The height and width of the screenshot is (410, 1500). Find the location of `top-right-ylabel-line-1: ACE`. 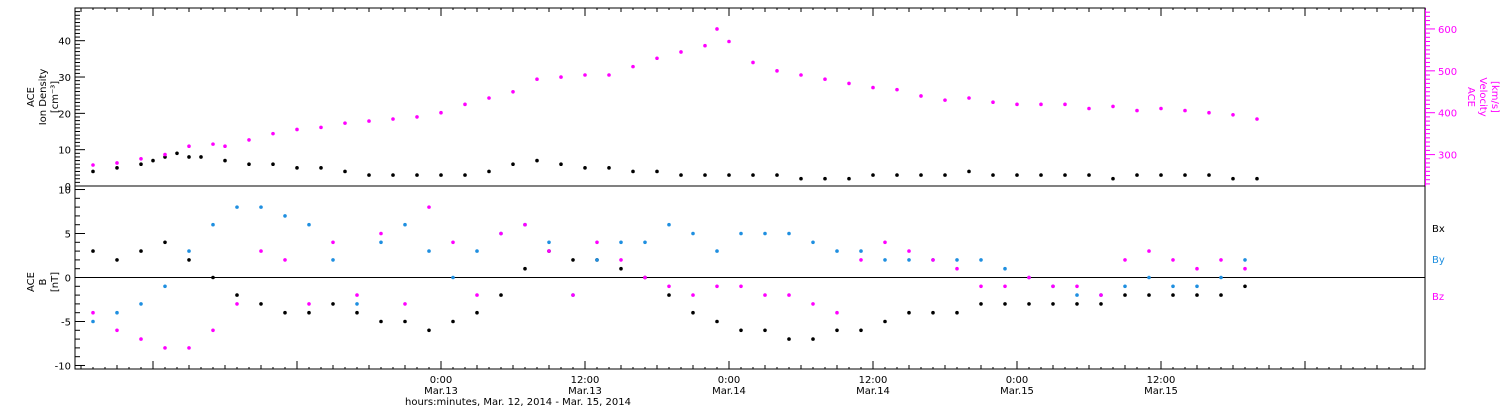

top-right-ylabel-line-1: ACE is located at coordinates (1470, 97).